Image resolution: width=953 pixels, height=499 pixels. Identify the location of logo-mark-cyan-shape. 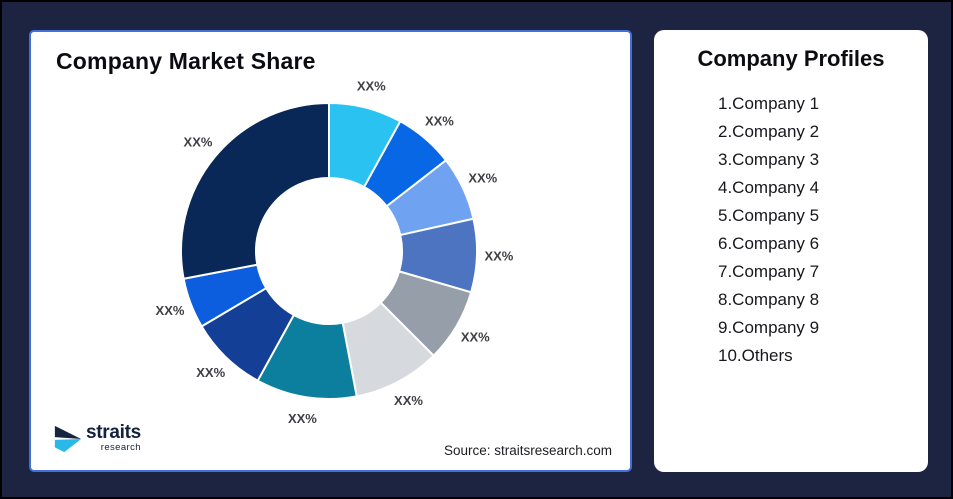
(68, 445).